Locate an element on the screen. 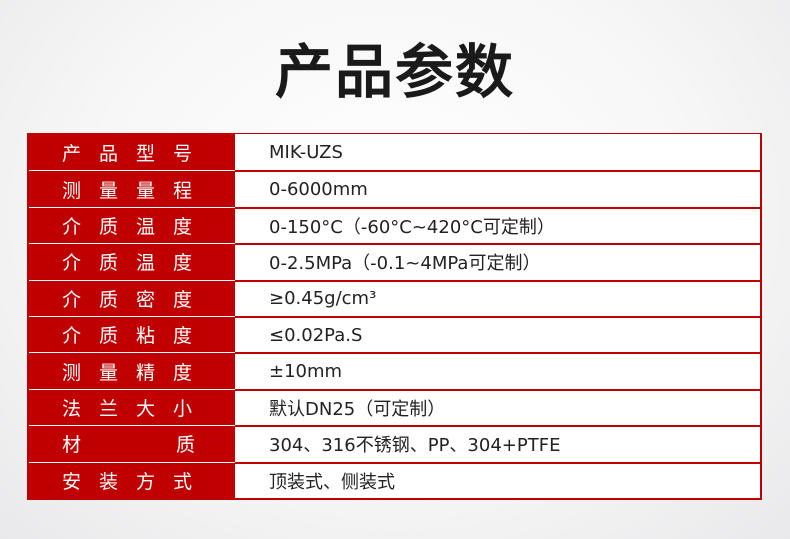 The height and width of the screenshot is (539, 790). table-row: 介质密度 ≥0.45g/cm³ is located at coordinates (394, 297).